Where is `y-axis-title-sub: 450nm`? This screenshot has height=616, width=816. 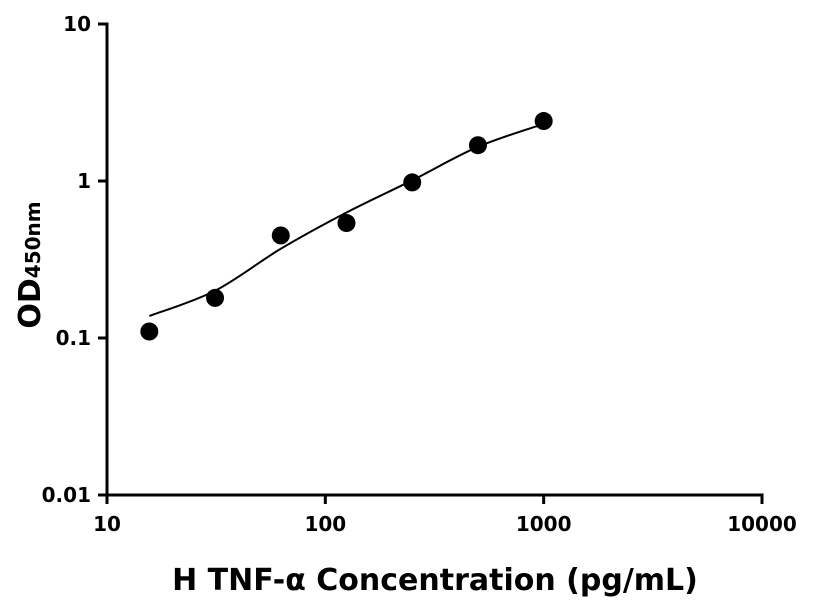 y-axis-title-sub: 450nm is located at coordinates (33, 239).